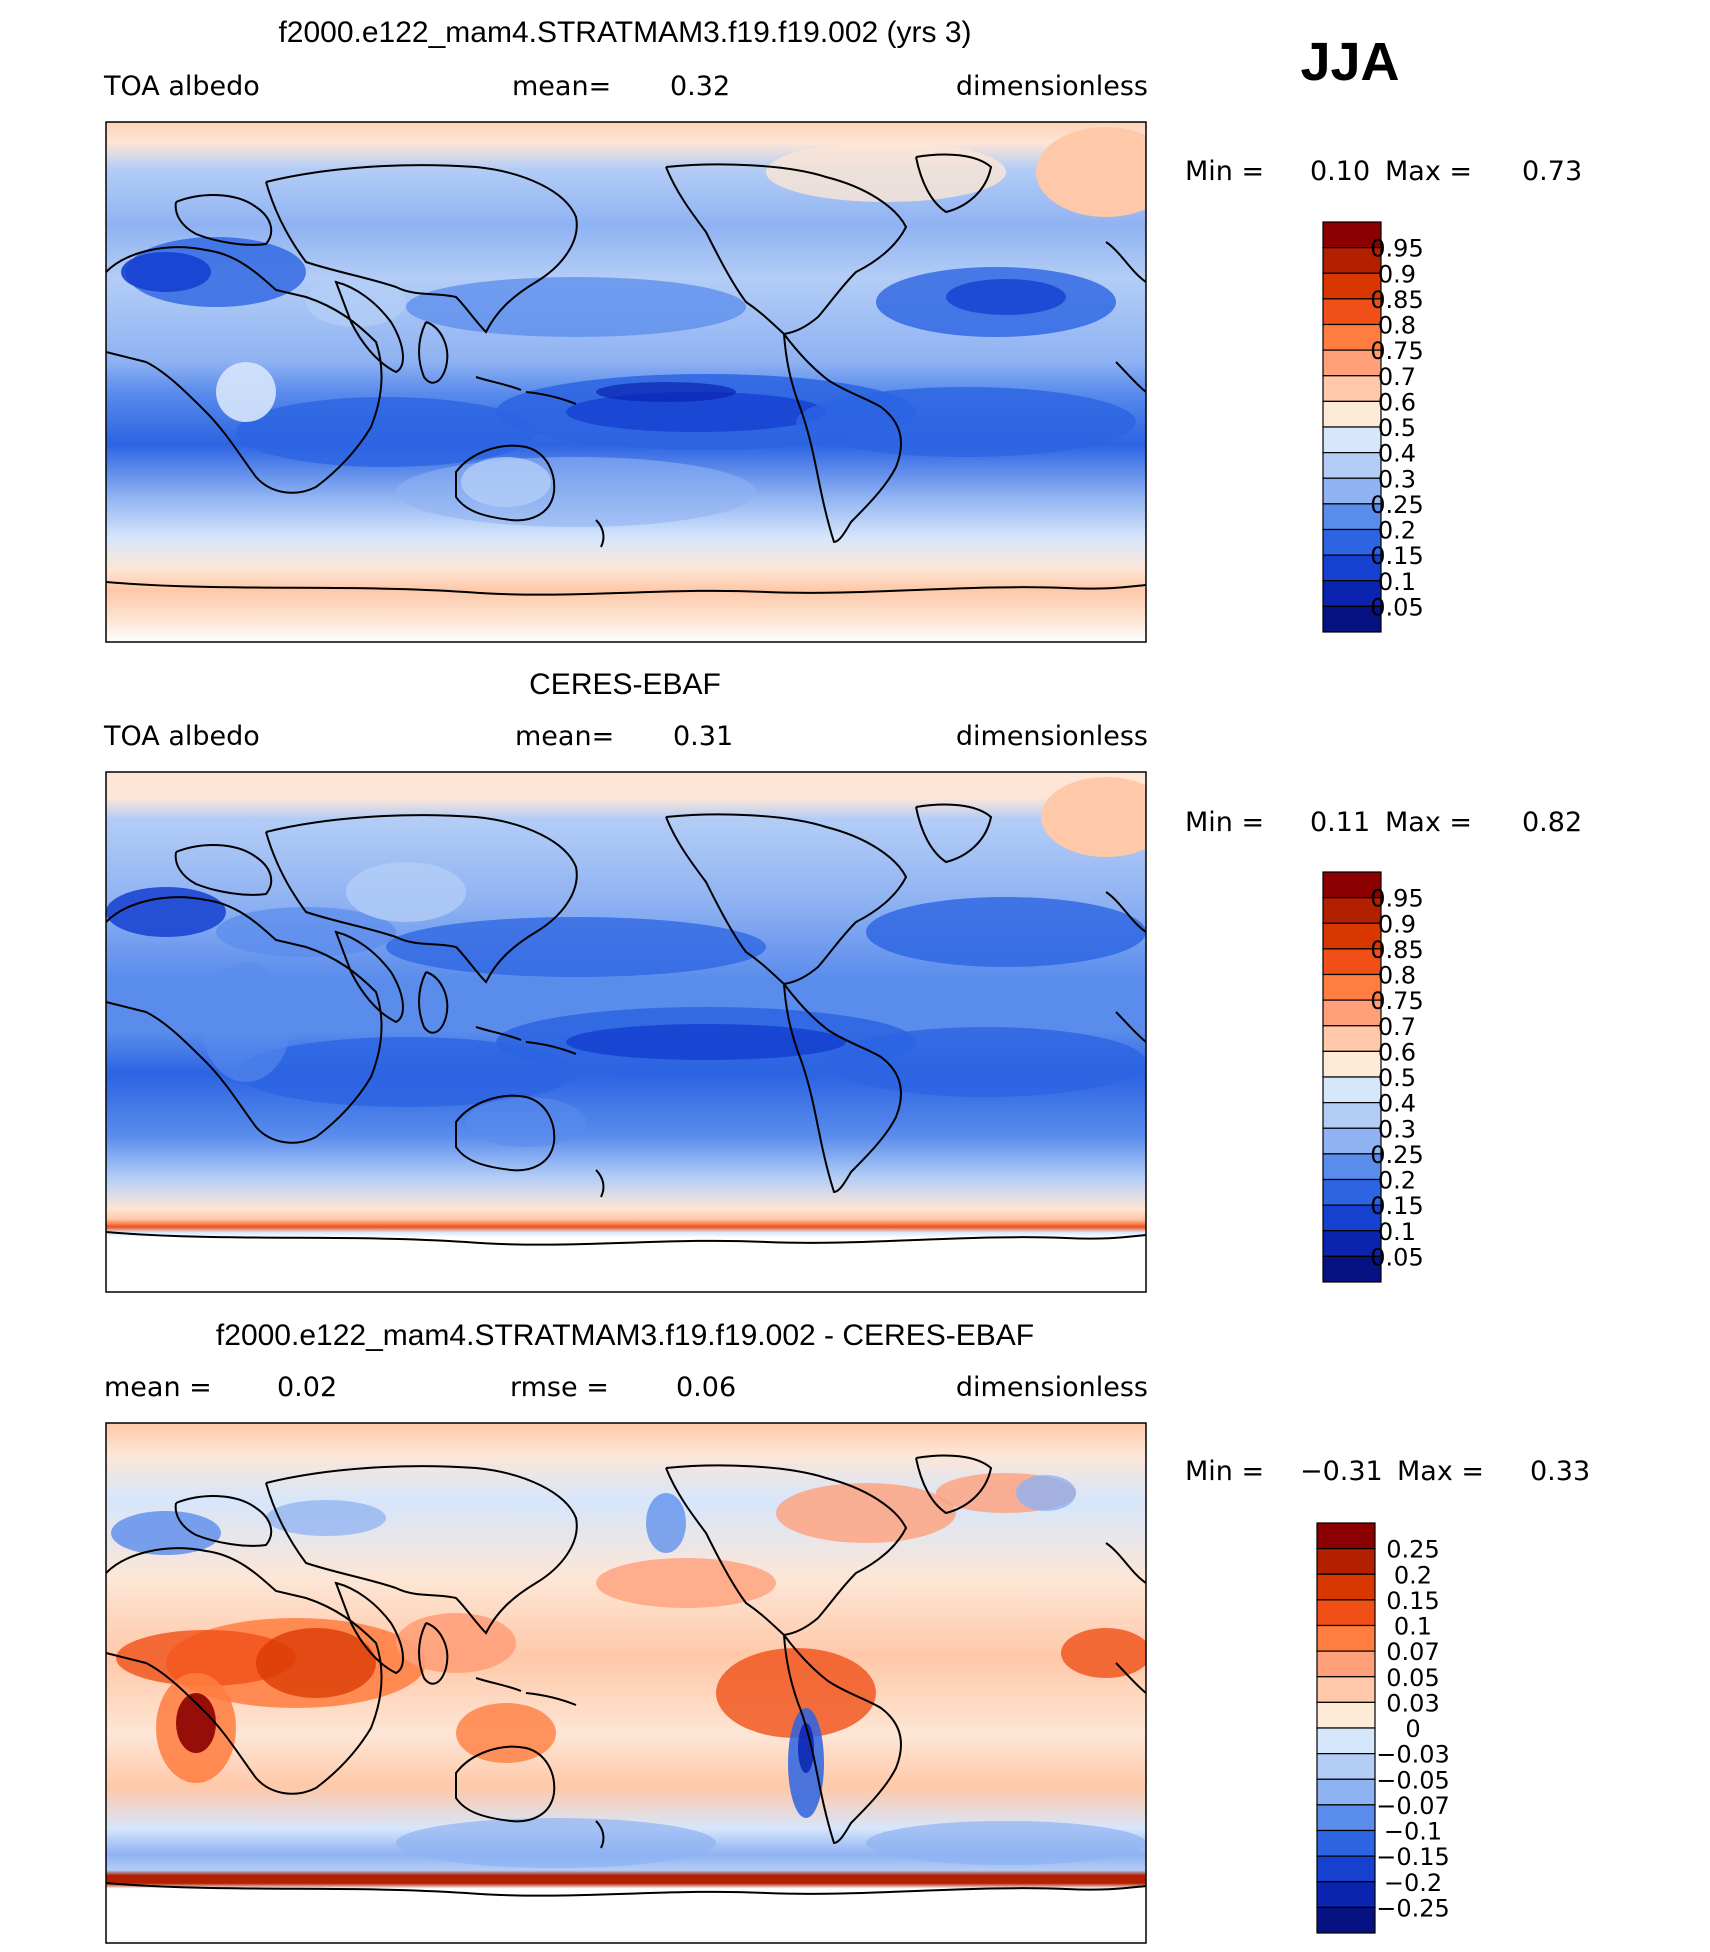  What do you see at coordinates (1552, 822) in the screenshot?
I see `panel2-max-value: 0.82` at bounding box center [1552, 822].